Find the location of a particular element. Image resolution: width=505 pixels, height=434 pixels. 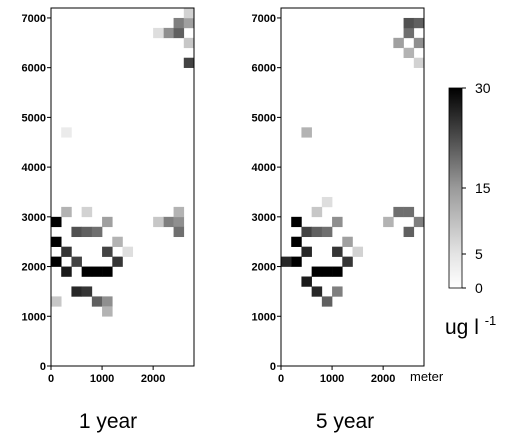

x-axis-unit: meter is located at coordinates (427, 376).